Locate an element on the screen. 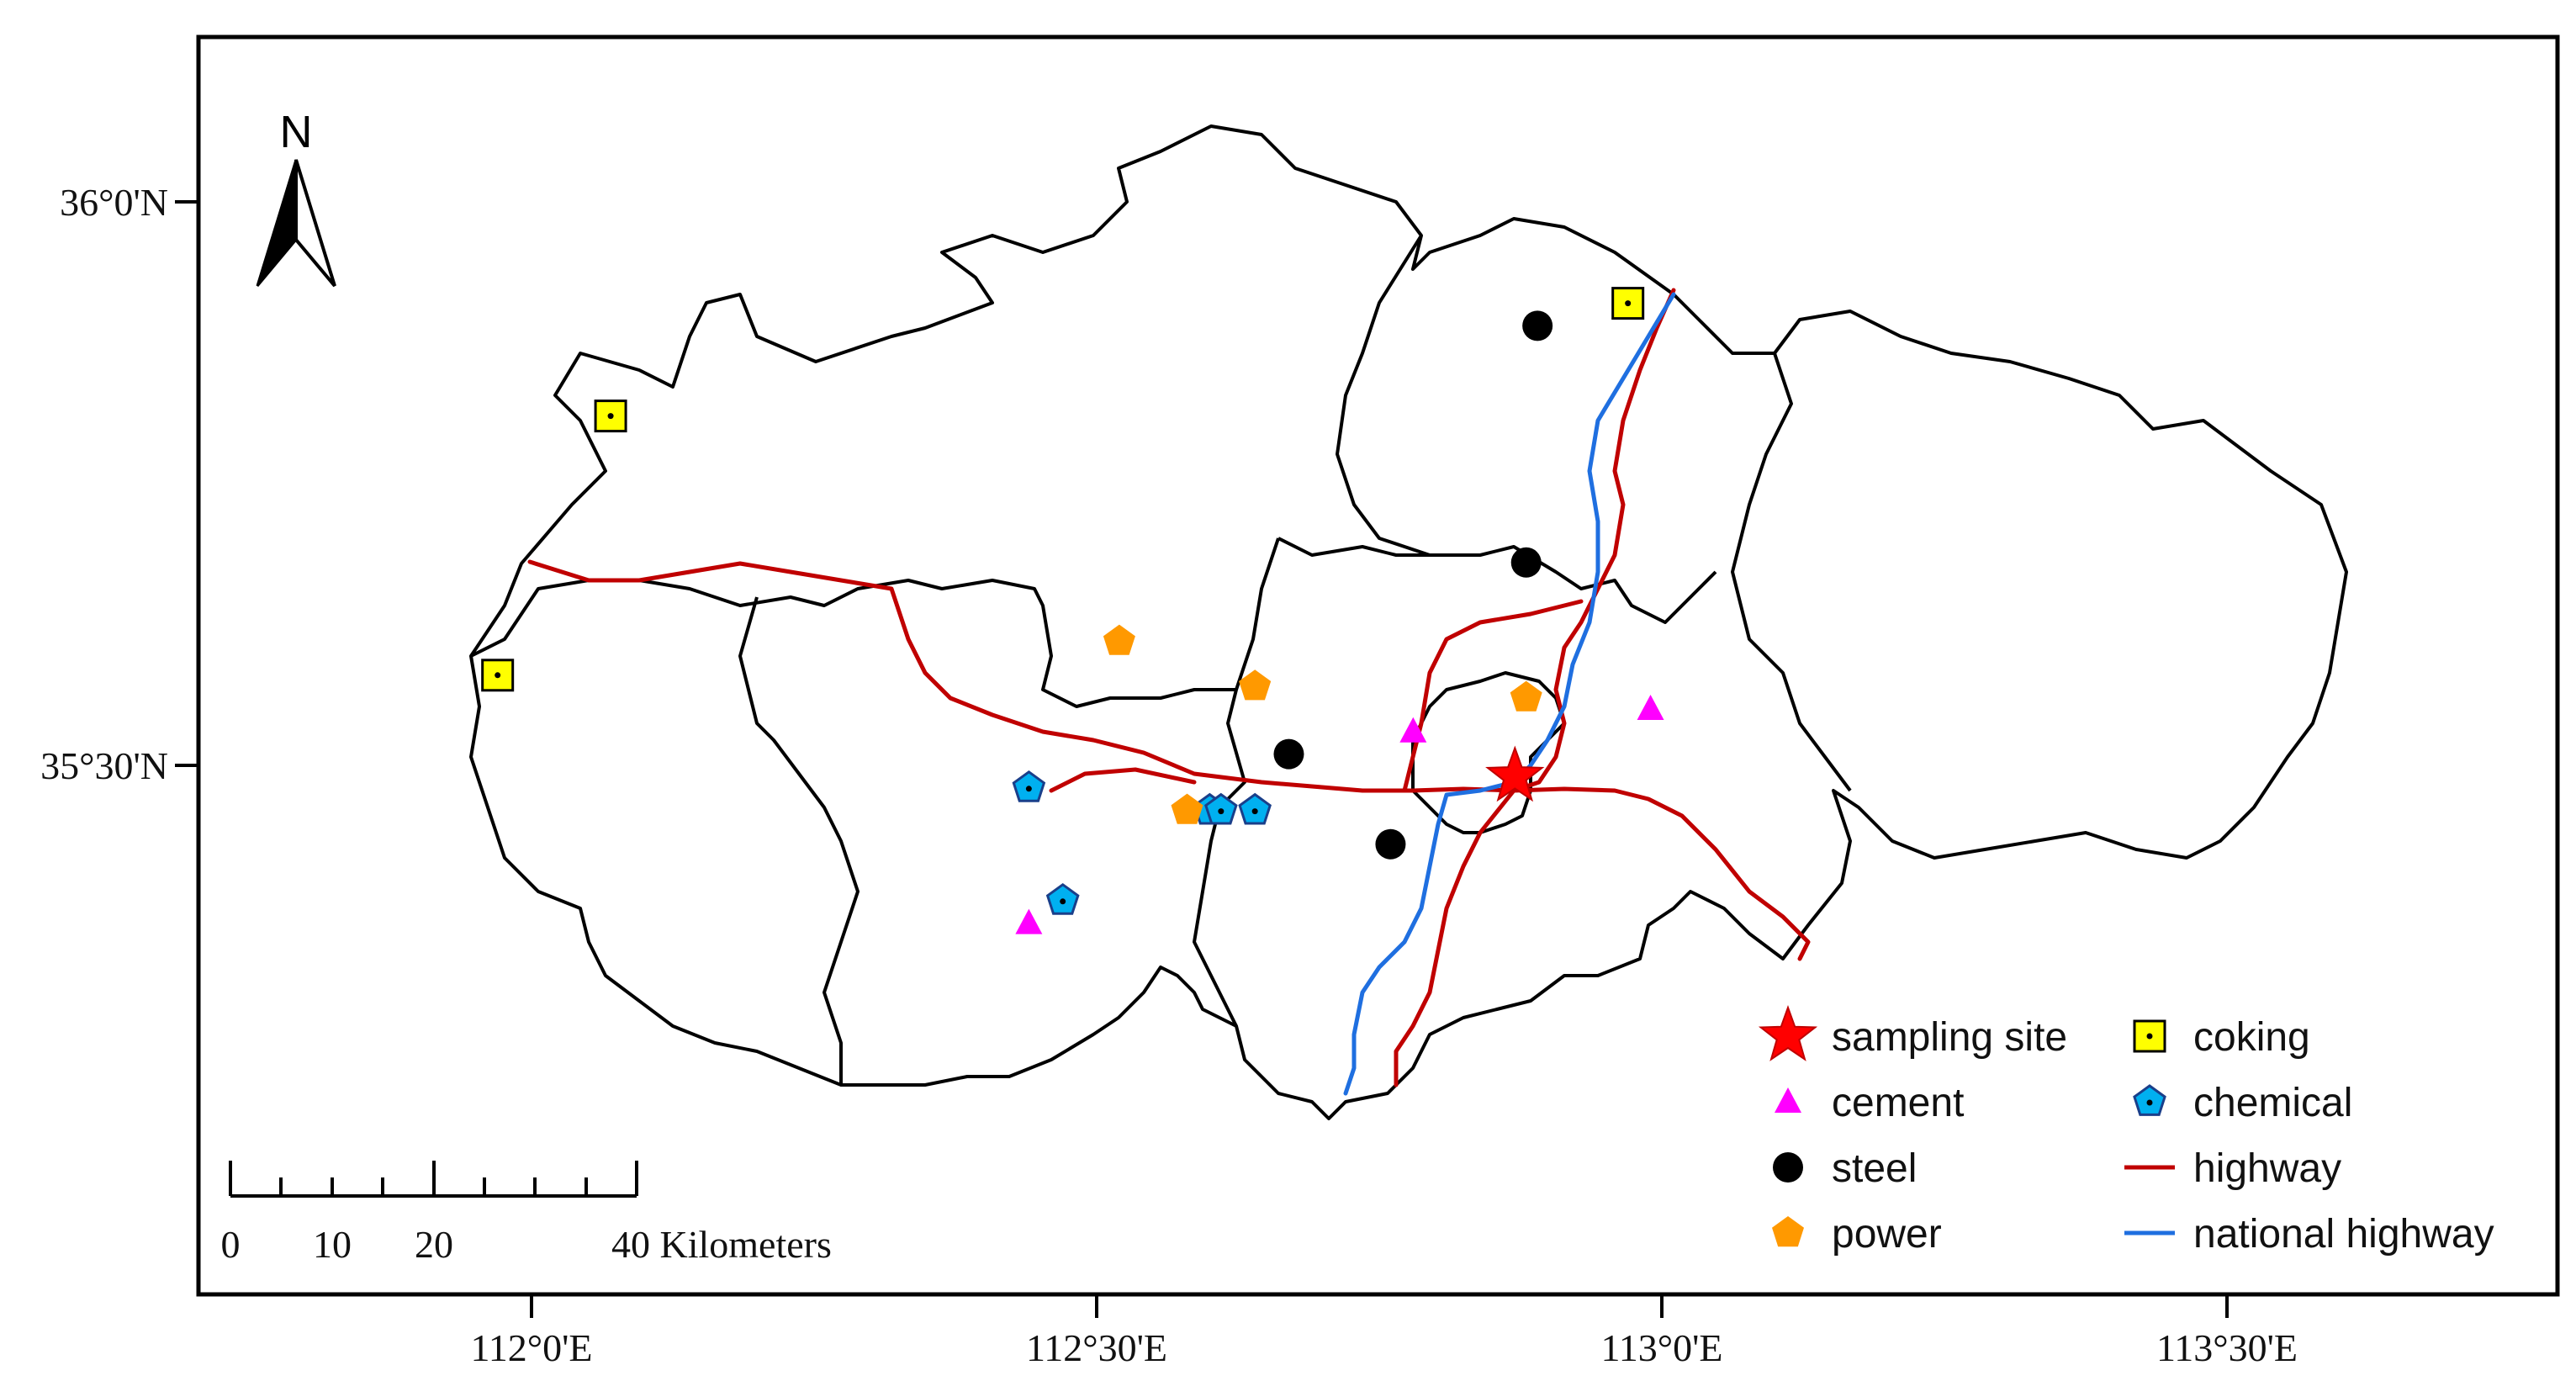 The image size is (2576, 1381). legend-label: national highway is located at coordinates (2343, 1235).